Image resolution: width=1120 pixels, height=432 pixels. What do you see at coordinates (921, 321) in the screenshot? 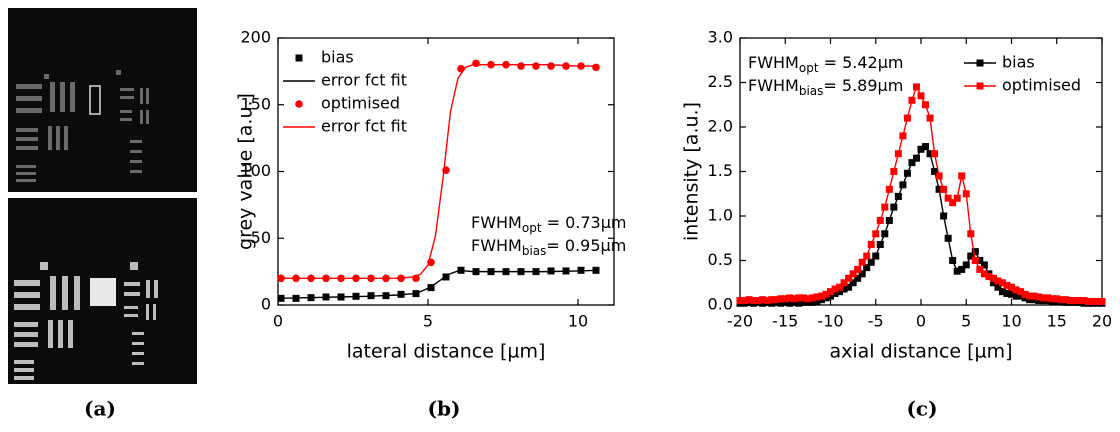
I see `x-tick-label: 0` at bounding box center [921, 321].